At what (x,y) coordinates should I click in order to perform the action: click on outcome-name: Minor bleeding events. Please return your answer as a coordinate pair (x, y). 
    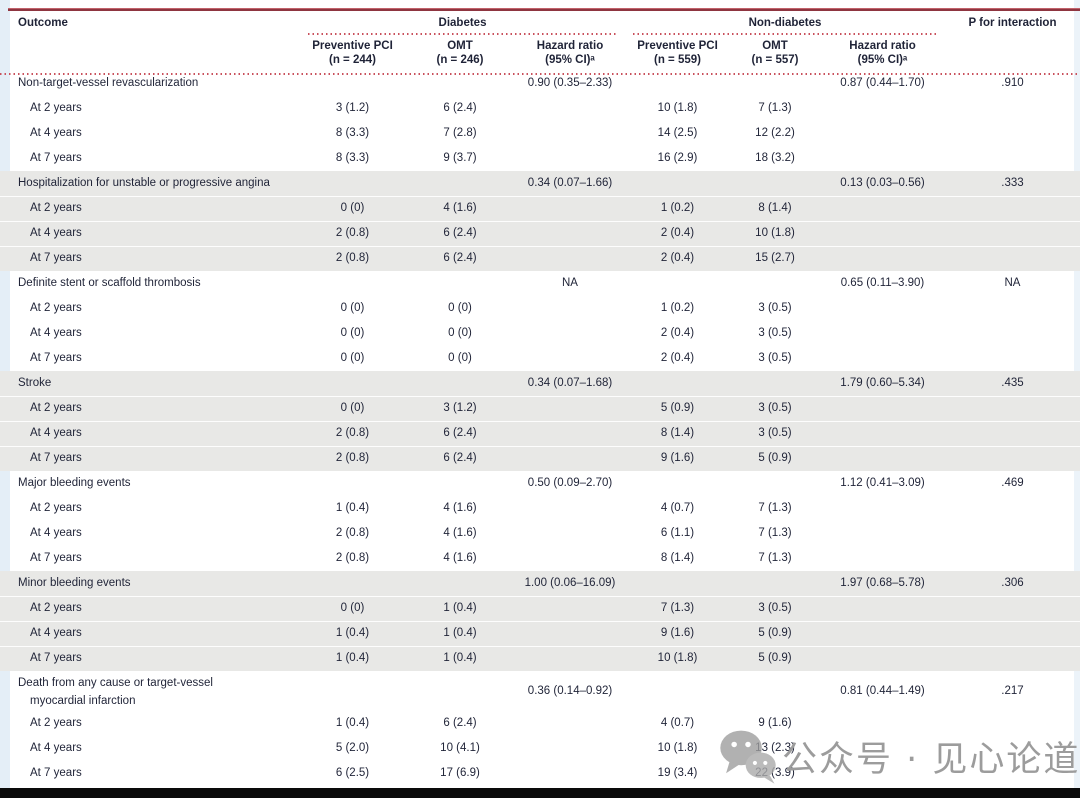
    Looking at the image, I should click on (74, 583).